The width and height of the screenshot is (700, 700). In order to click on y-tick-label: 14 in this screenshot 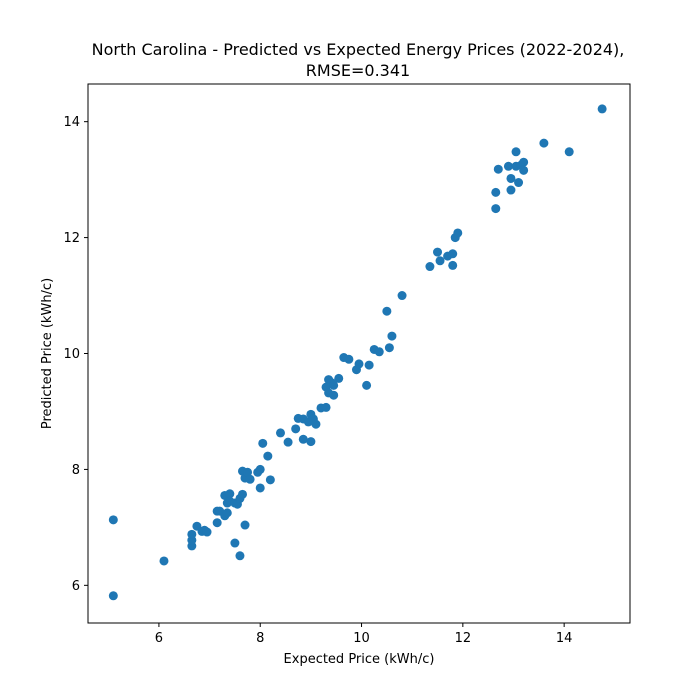, I will do `click(71, 122)`.